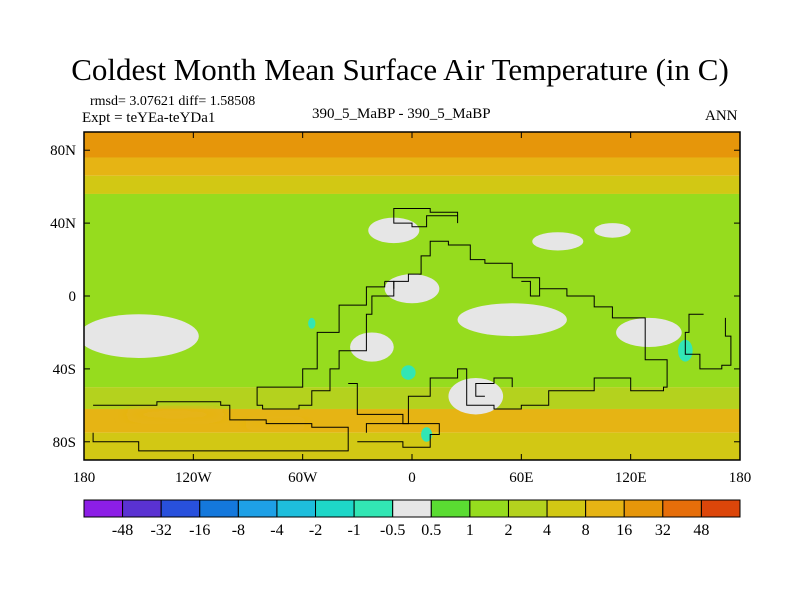 Image resolution: width=800 pixels, height=600 pixels. What do you see at coordinates (547, 530) in the screenshot?
I see `colorbar-label: 4` at bounding box center [547, 530].